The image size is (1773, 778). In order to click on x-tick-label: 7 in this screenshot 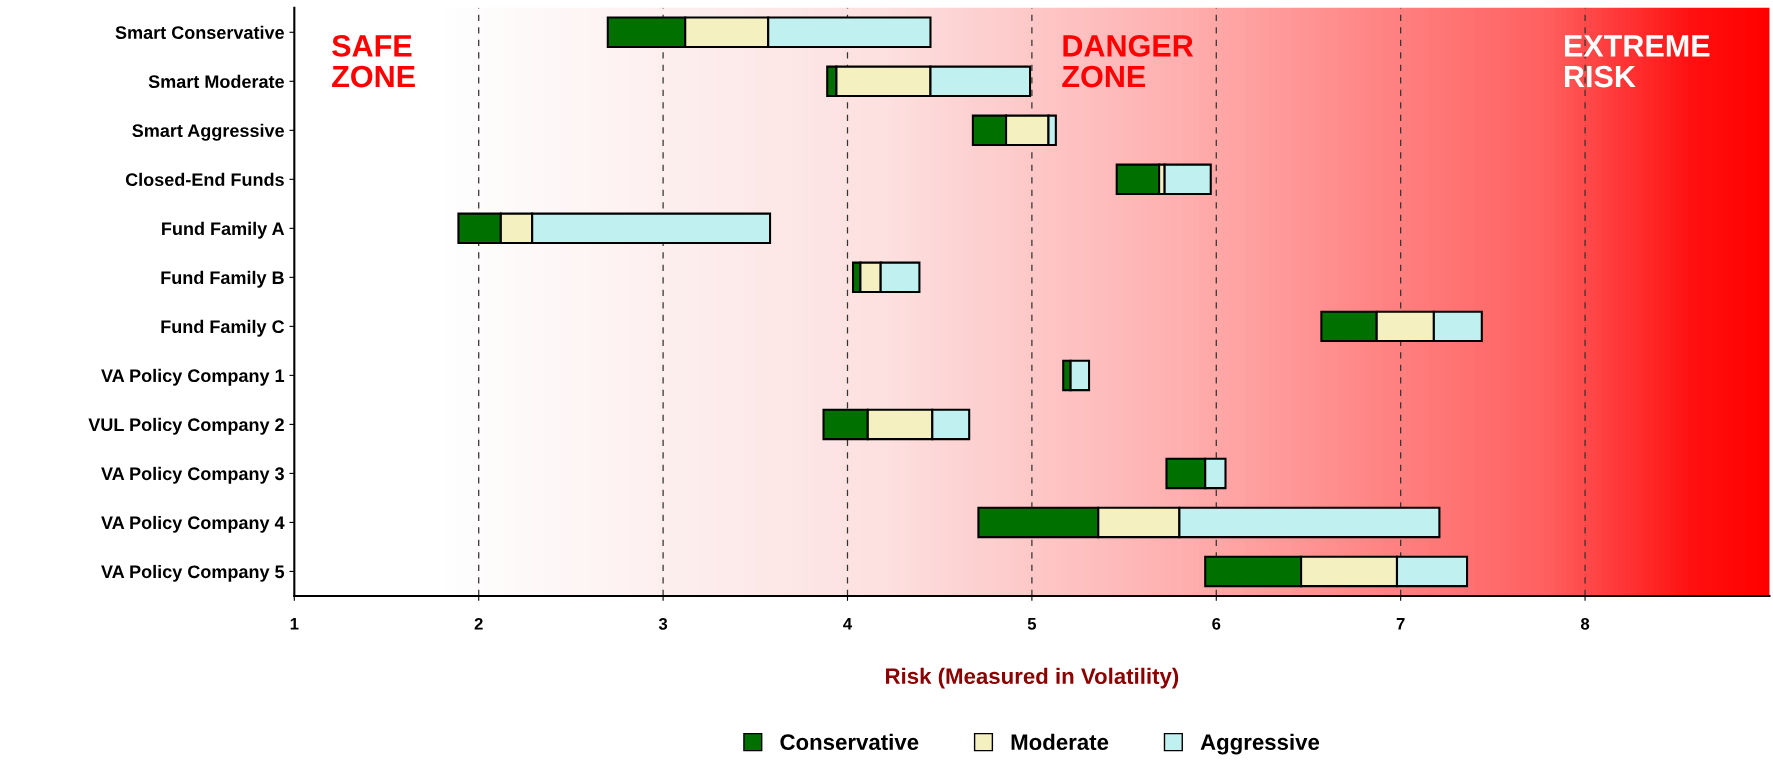, I will do `click(1400, 624)`.